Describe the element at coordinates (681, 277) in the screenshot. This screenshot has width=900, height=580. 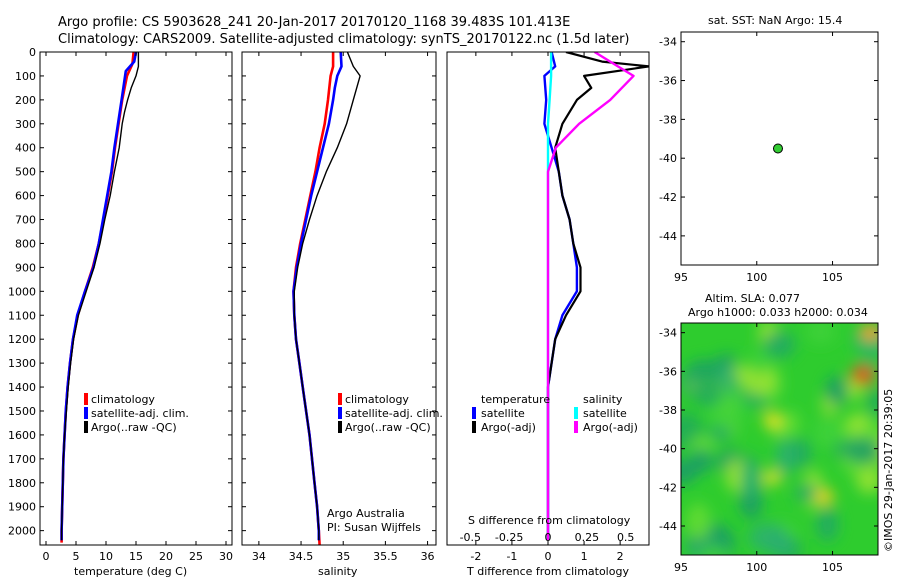
I see `lon-tick-label: 95` at that location.